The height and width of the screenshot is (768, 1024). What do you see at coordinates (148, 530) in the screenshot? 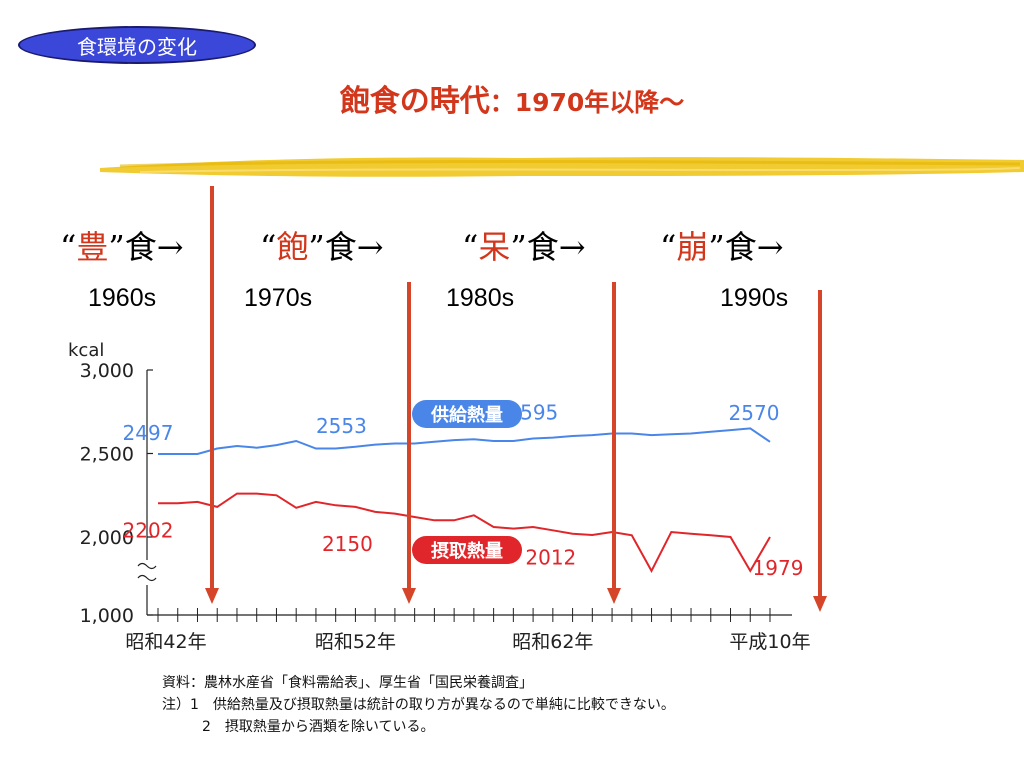
I see `data-label: 2202` at bounding box center [148, 530].